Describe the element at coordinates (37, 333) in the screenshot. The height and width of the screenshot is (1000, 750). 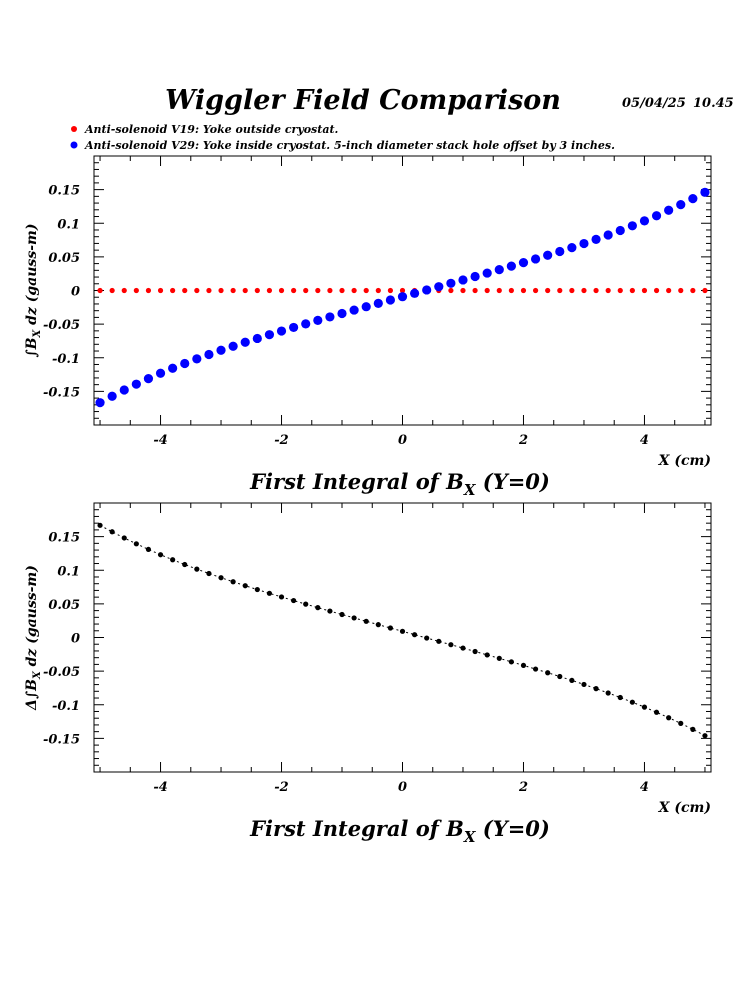
I see `top-y-subscript: X` at that location.